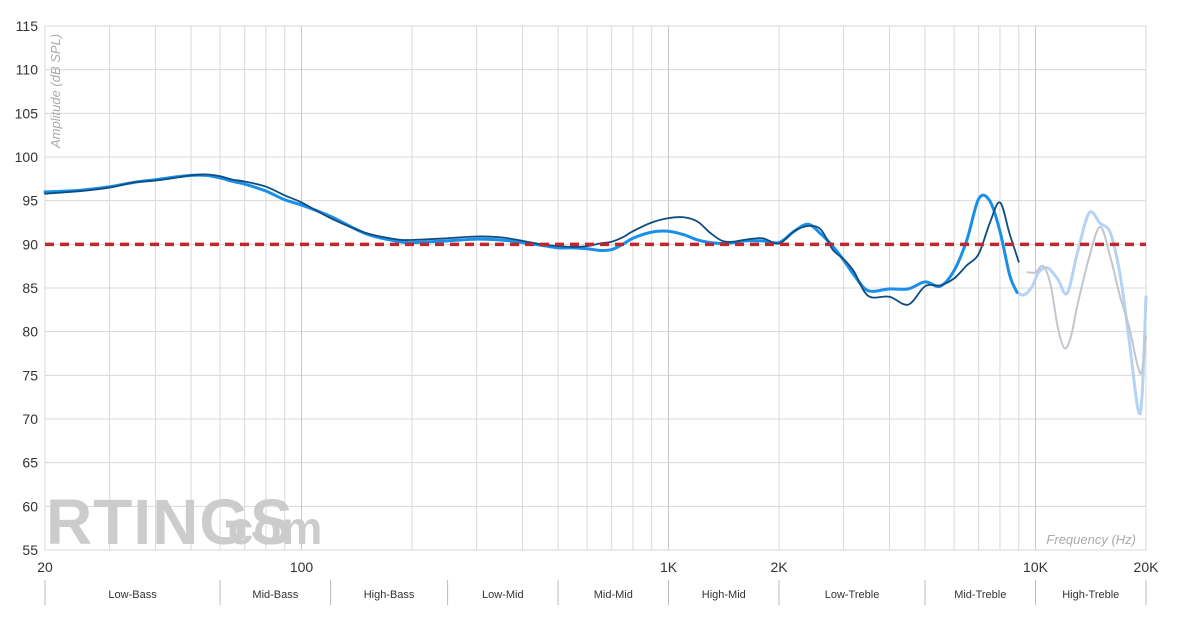 This screenshot has height=617, width=1177. Describe the element at coordinates (268, 528) in the screenshot. I see `watermark-suffix: .com` at that location.